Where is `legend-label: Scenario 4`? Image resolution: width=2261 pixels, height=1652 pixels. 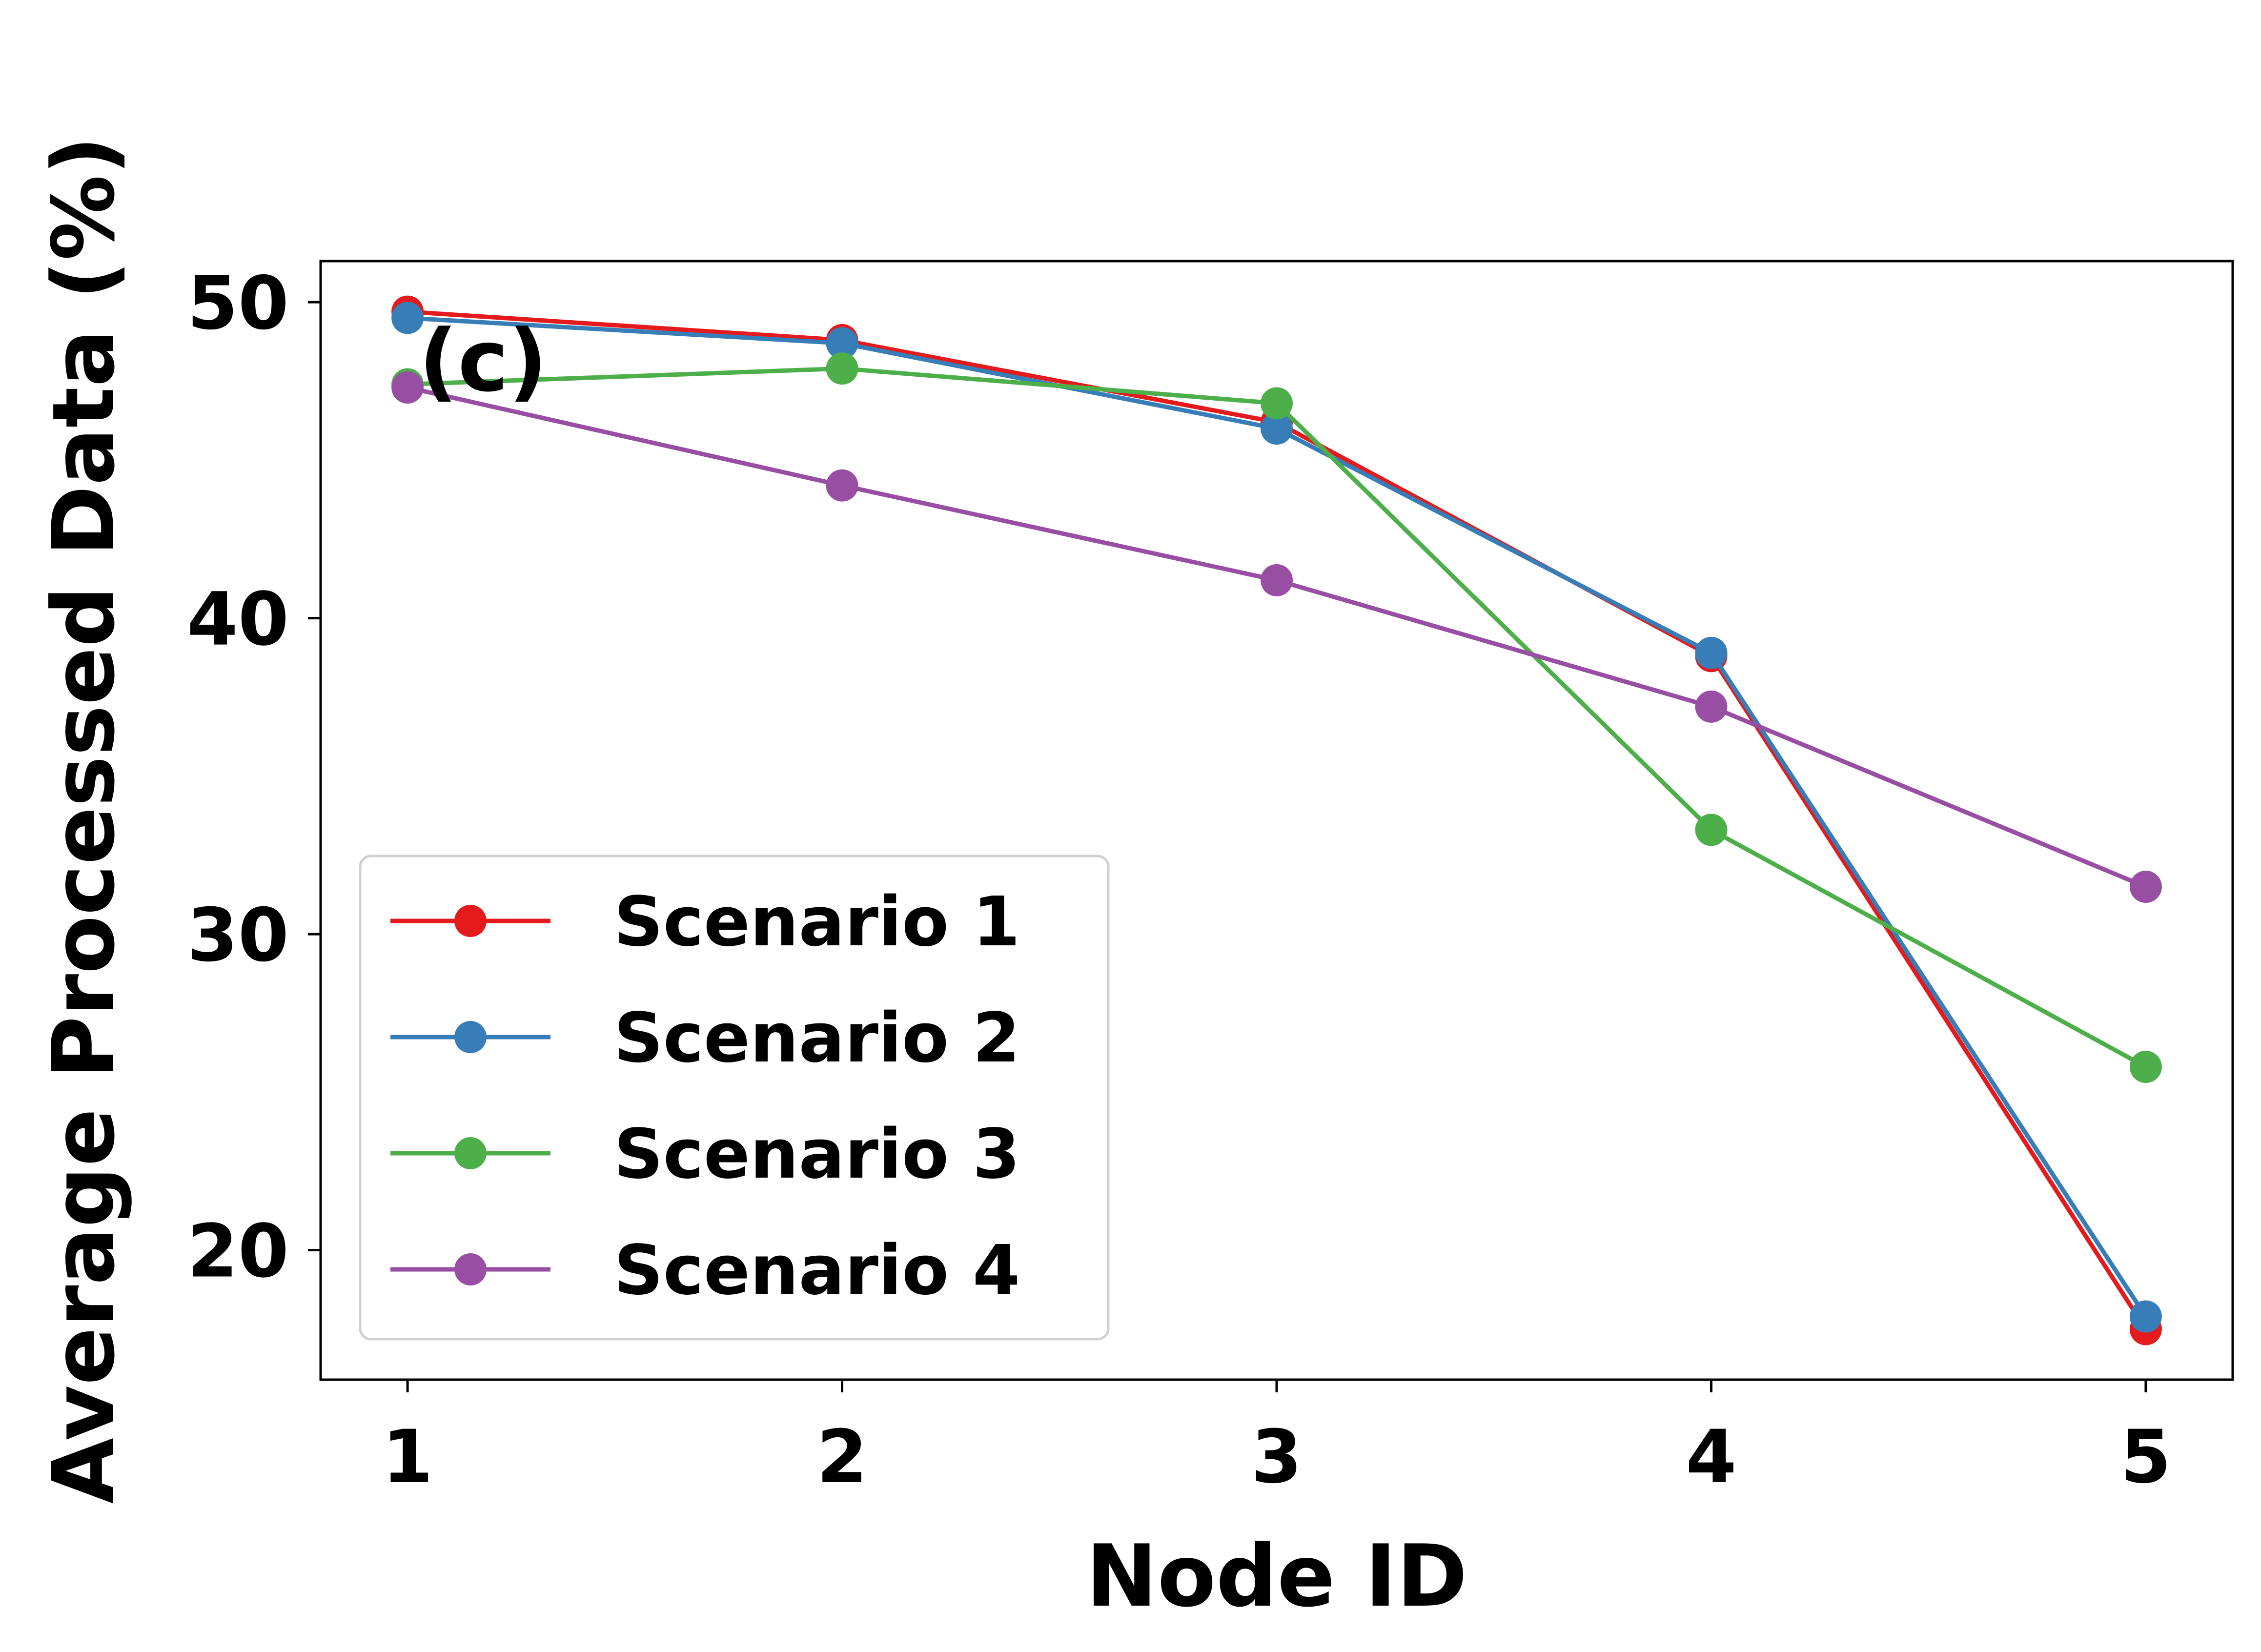 legend-label: Scenario 4 is located at coordinates (817, 1270).